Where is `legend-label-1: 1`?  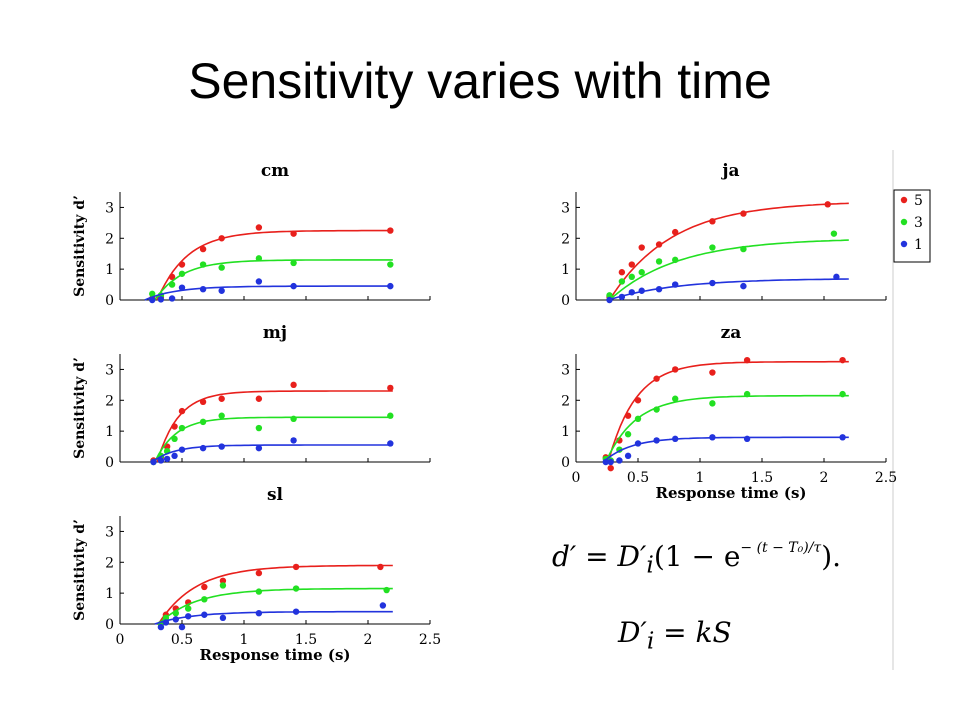
legend-label-1: 1 is located at coordinates (918, 245).